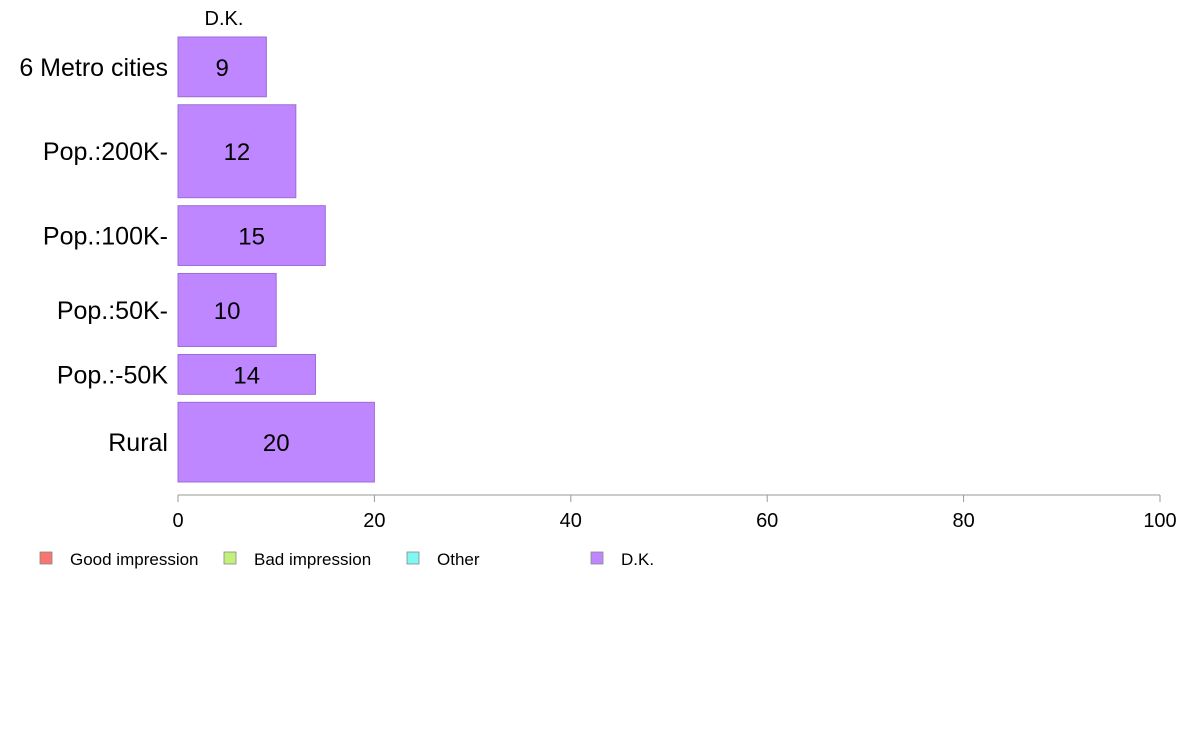 This screenshot has width=1188, height=736. What do you see at coordinates (112, 311) in the screenshot?
I see `category-label: Pop.:50K-` at bounding box center [112, 311].